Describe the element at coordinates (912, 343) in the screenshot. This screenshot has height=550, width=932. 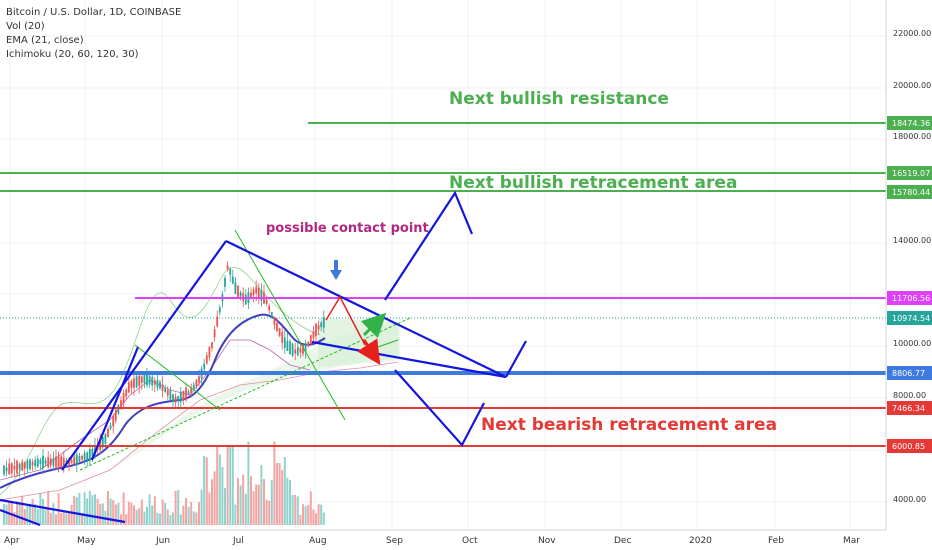
I see `y-tick-label: 10000.00` at that location.